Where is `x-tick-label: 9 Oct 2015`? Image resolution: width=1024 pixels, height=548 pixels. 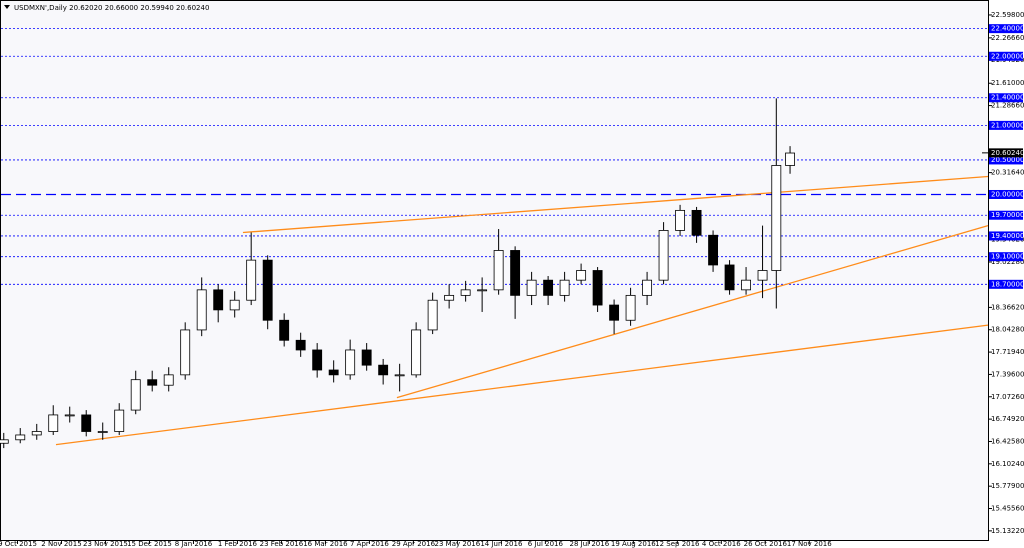 x-tick-label: 9 Oct 2015 is located at coordinates (18, 544).